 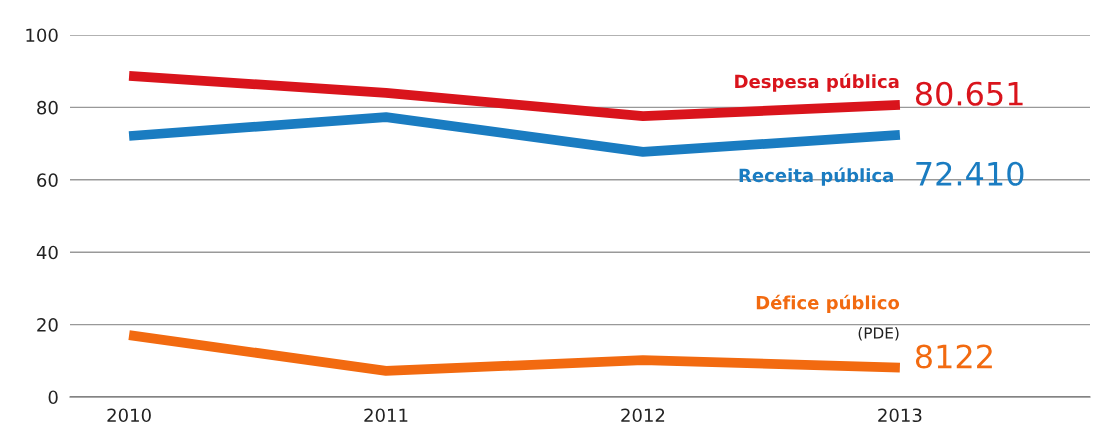 What do you see at coordinates (42, 35) in the screenshot?
I see `y-tick-label: 100` at bounding box center [42, 35].